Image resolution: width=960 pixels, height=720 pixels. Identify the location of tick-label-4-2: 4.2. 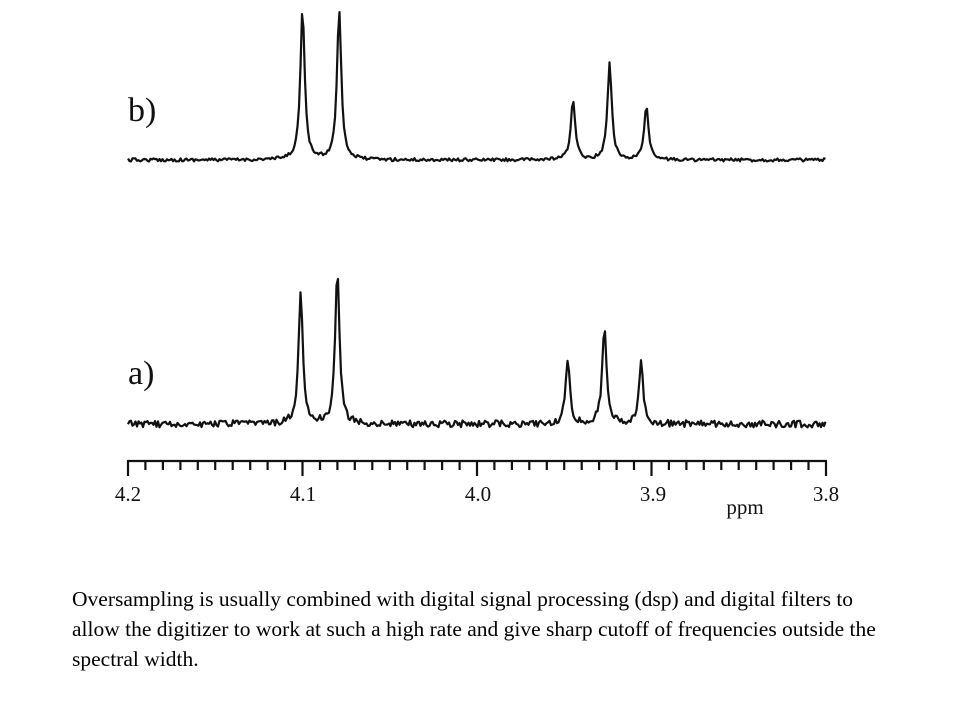
(128, 494).